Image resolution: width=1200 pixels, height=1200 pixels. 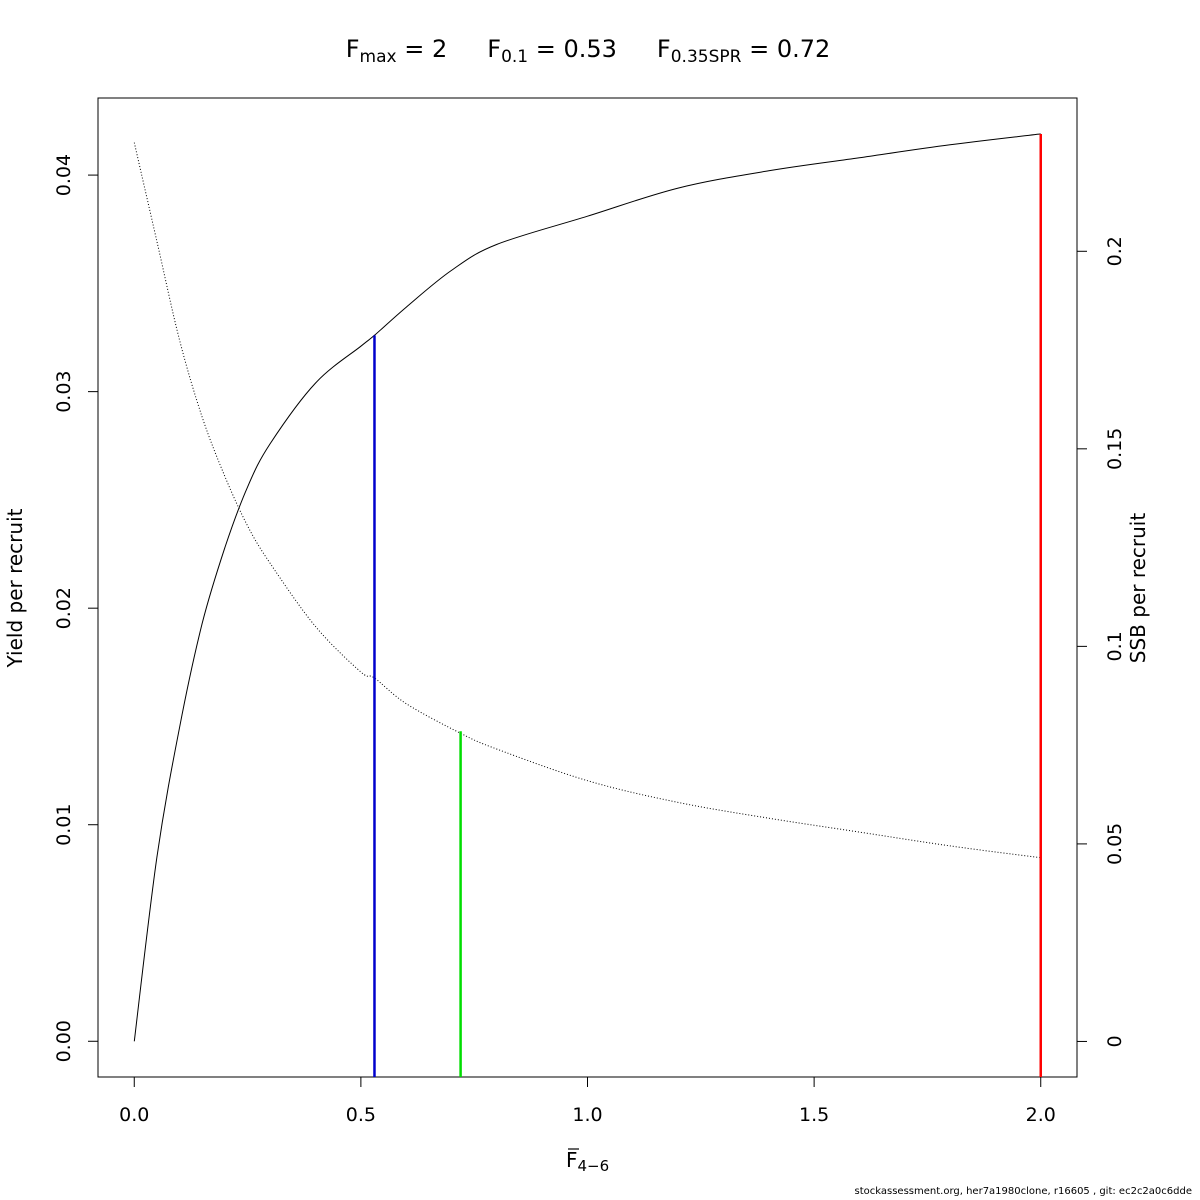 What do you see at coordinates (803, 49) in the screenshot?
I see `title-fspr-value: 0.72` at bounding box center [803, 49].